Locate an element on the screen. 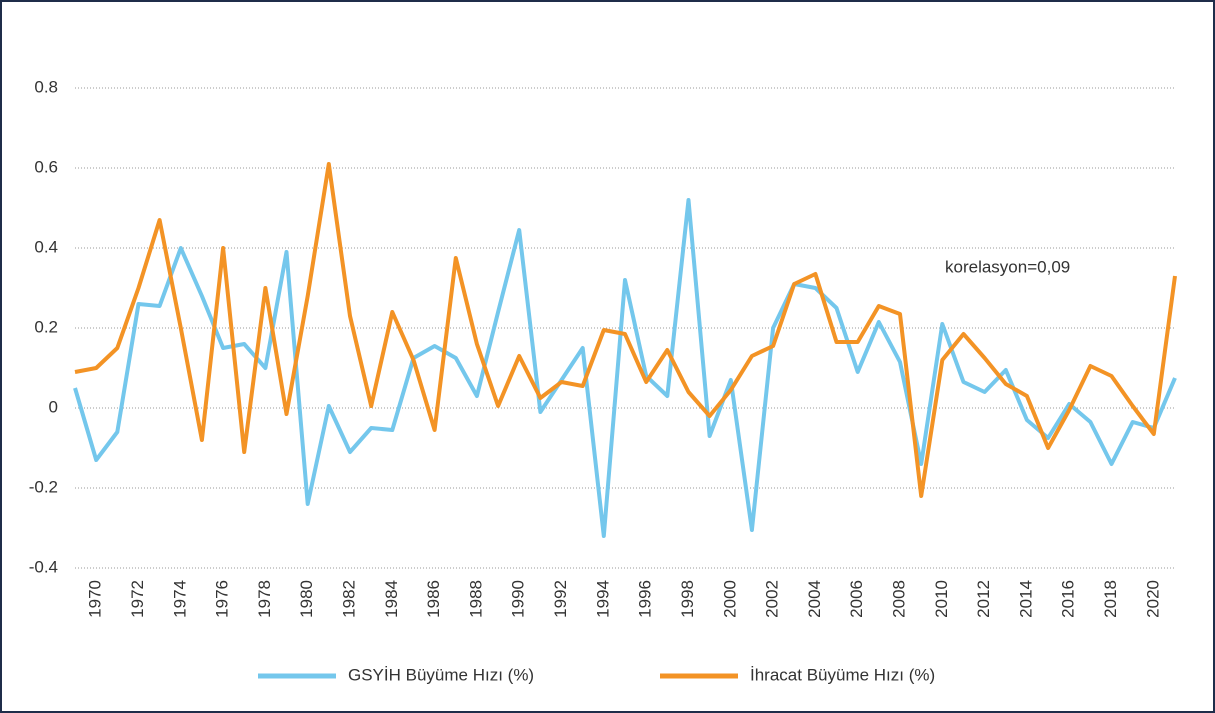 The image size is (1215, 713). x-tick-label: 2012 is located at coordinates (983, 599).